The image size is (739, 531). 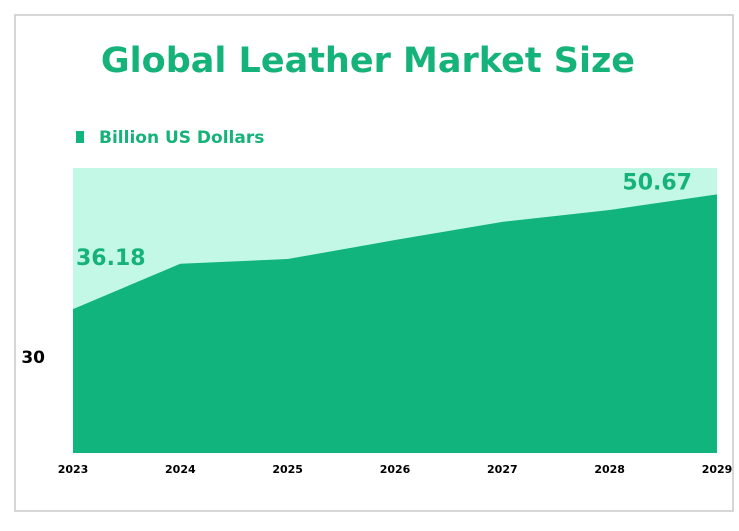 I want to click on data-label: 36.18, so click(x=111, y=258).